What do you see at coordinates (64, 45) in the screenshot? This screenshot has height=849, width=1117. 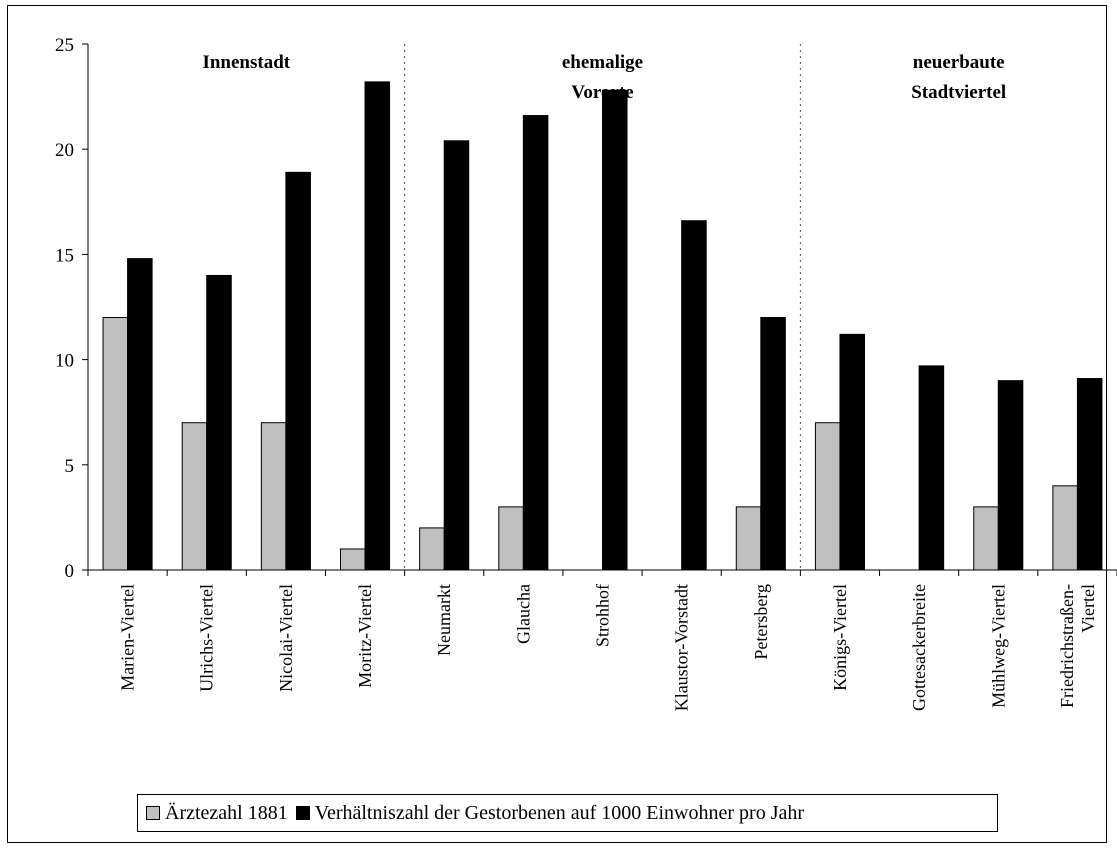 I see `y-tick-label: 25` at bounding box center [64, 45].